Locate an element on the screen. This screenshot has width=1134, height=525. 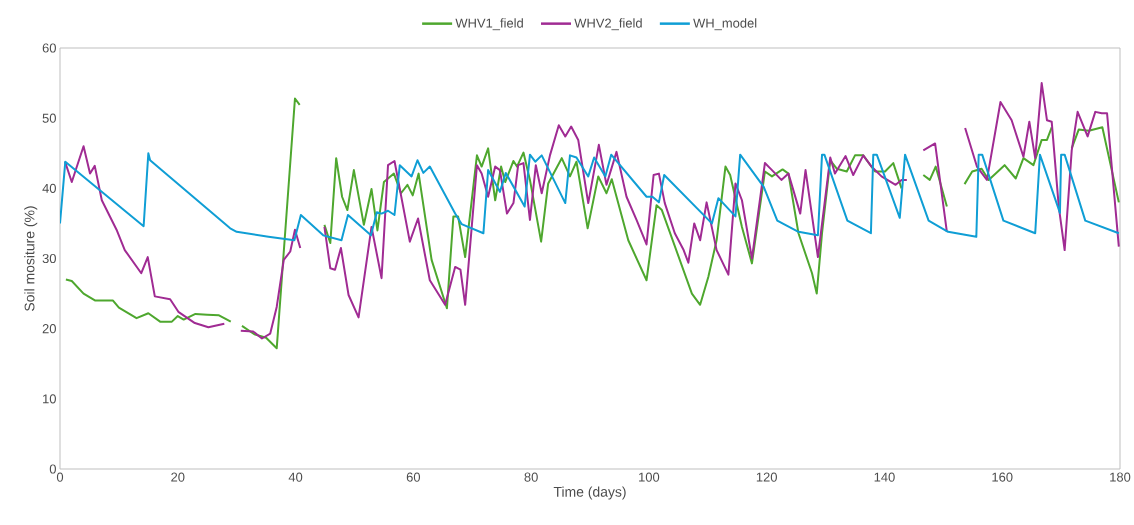
y-tick-label: 10 is located at coordinates (49, 399).